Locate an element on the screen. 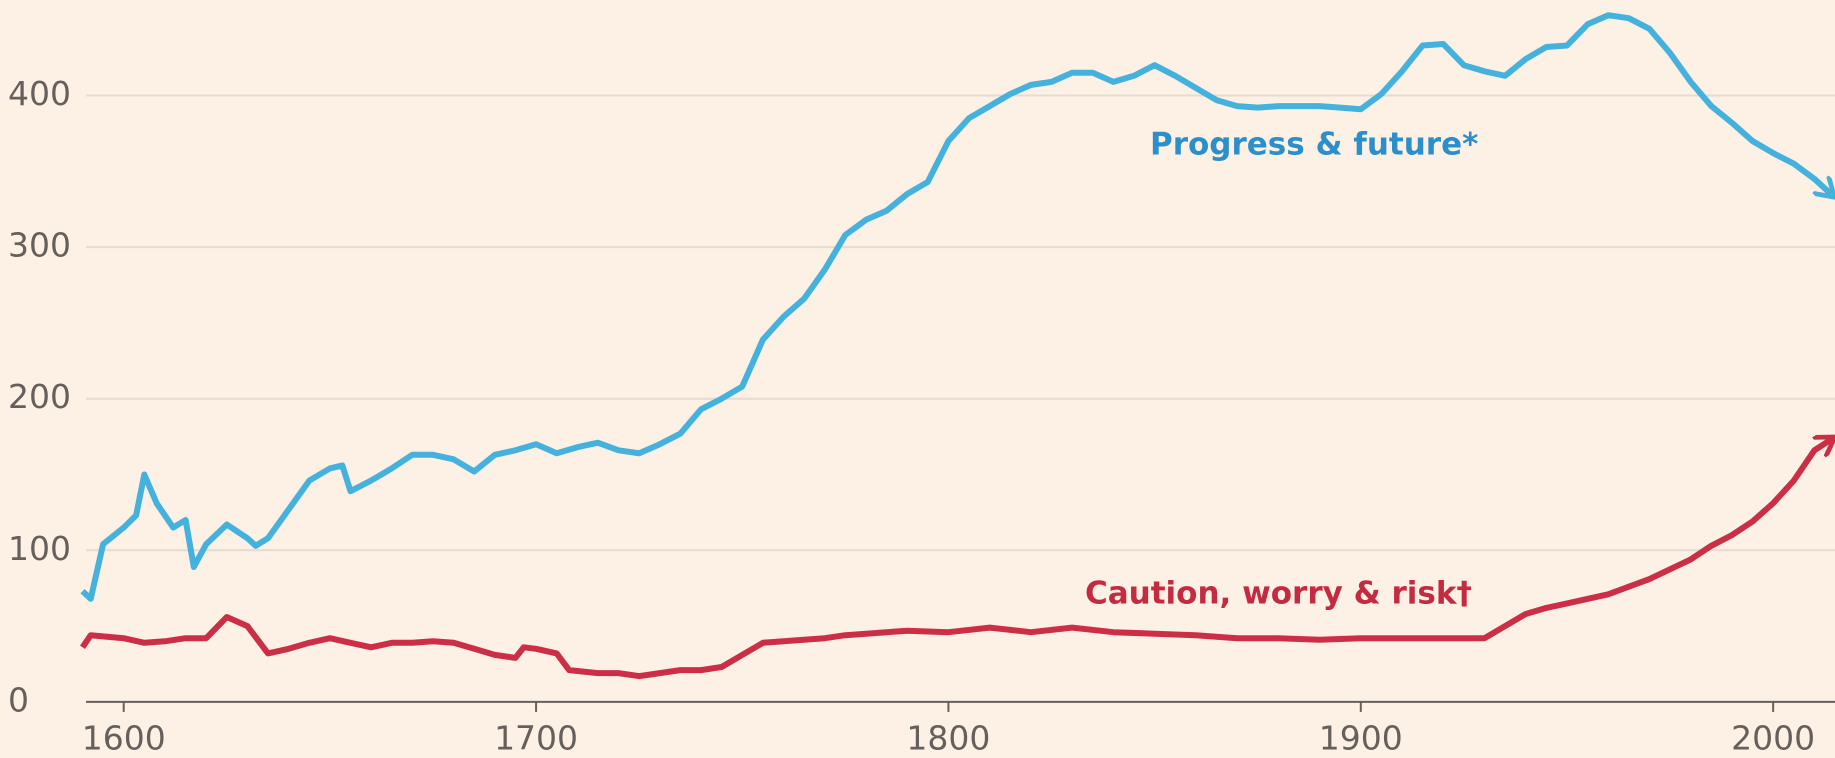 The width and height of the screenshot is (1835, 758). x-tick-label: 1800 is located at coordinates (948, 738).